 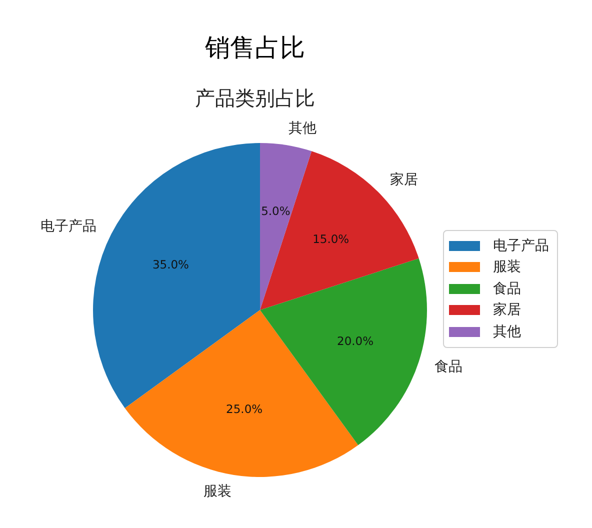 I want to click on data-label: 25.0%, so click(x=244, y=409).